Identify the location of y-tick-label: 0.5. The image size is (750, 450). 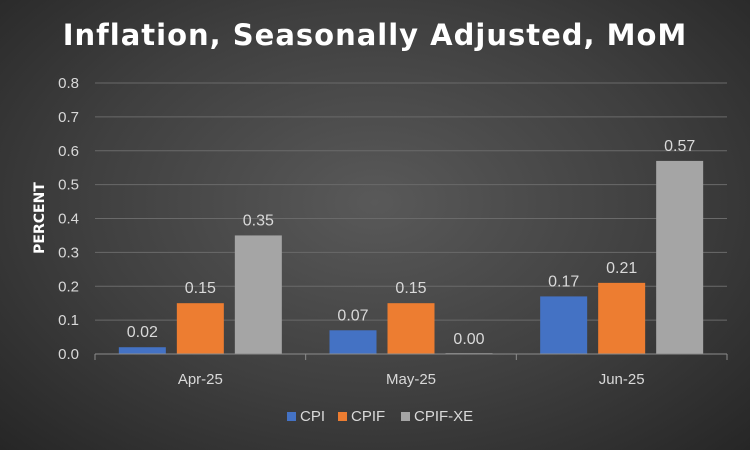
(68, 185).